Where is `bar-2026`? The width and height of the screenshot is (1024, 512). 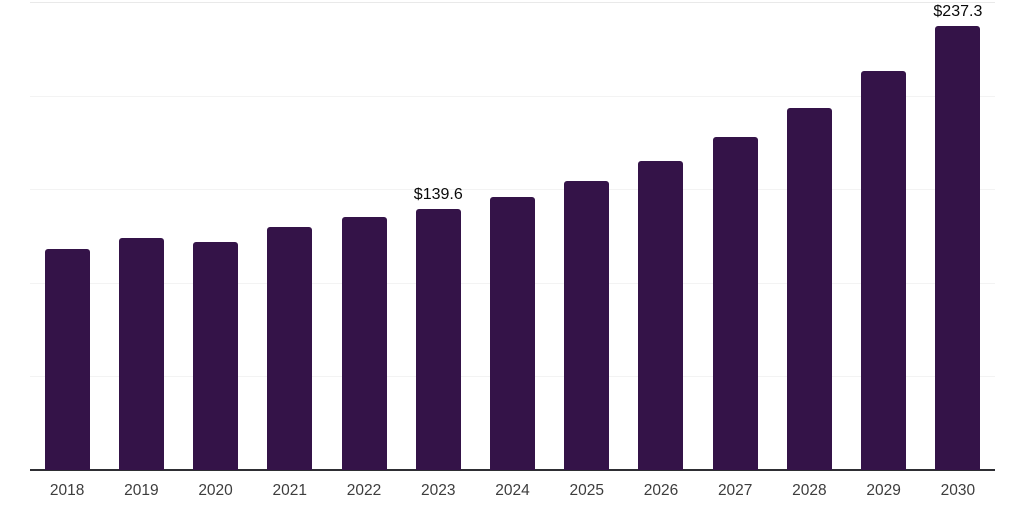 bar-2026 is located at coordinates (661, 315).